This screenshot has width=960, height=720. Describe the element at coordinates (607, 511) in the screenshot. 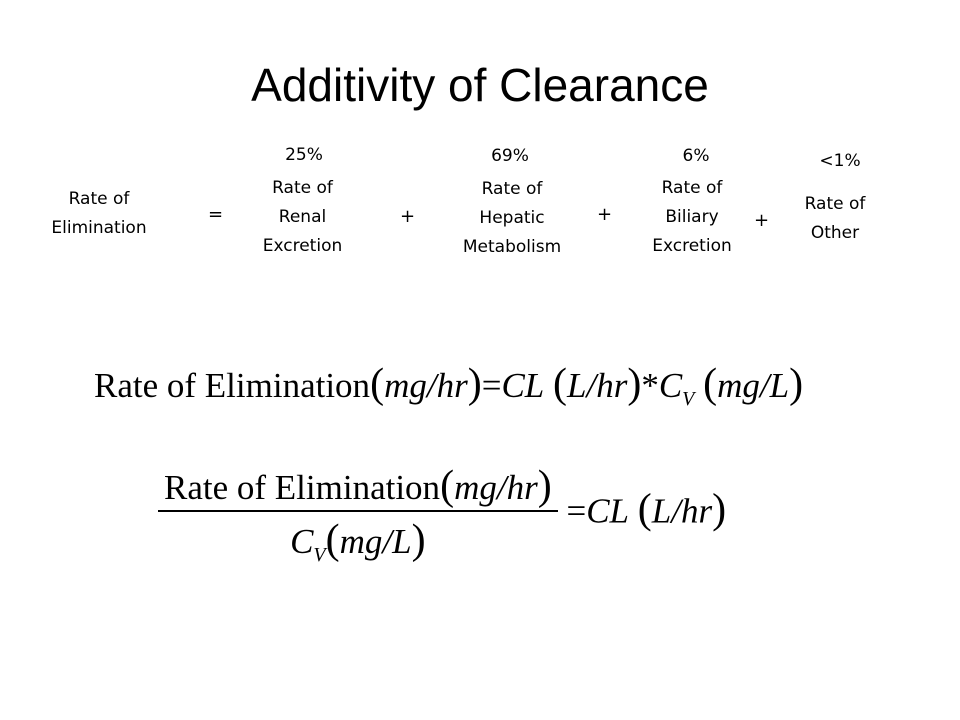

I see `eq2-cl: CL` at that location.